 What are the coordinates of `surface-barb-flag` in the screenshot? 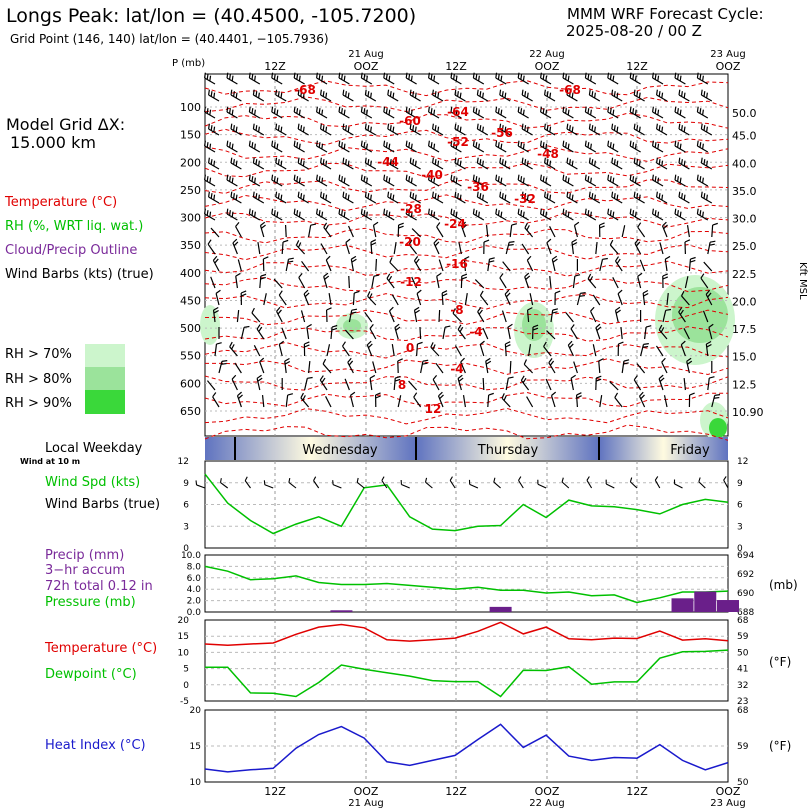 It's located at (562, 480).